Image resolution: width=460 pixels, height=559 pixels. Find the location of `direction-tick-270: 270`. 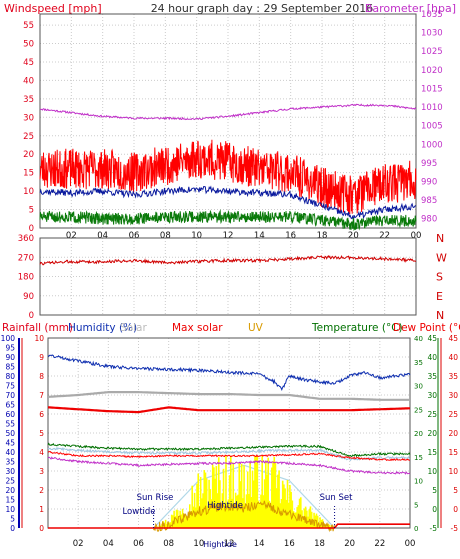

direction-tick-270: 270 is located at coordinates (26, 258).